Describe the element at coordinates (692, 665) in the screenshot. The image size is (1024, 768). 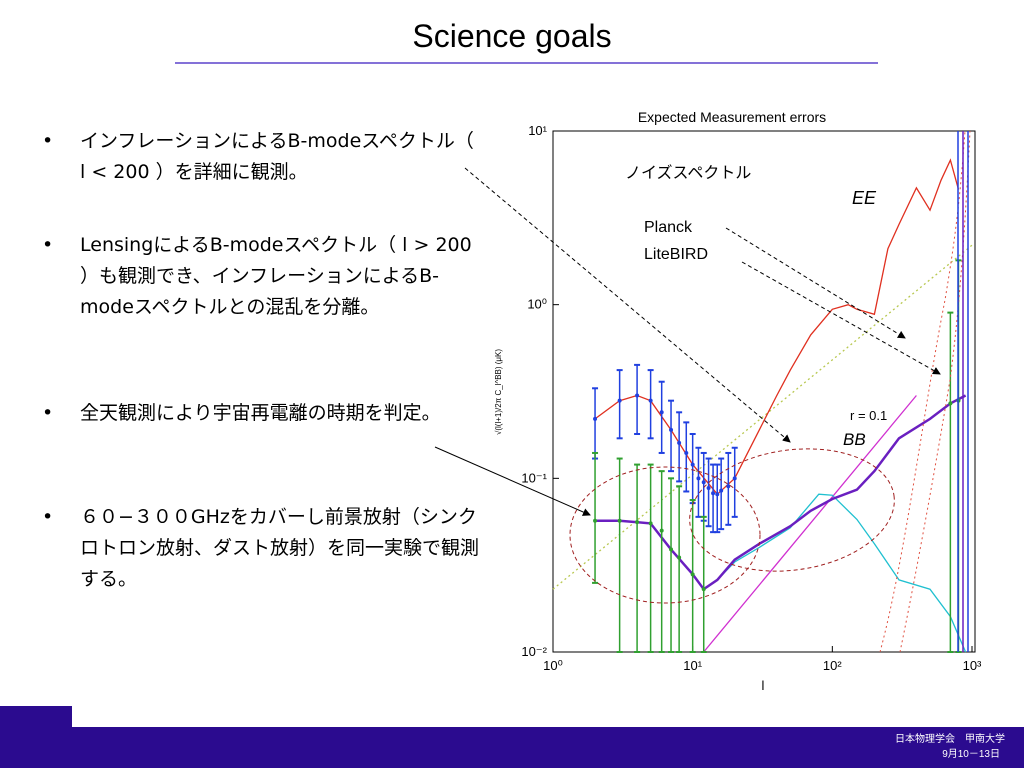
I see `x-tick-label: 10¹` at that location.